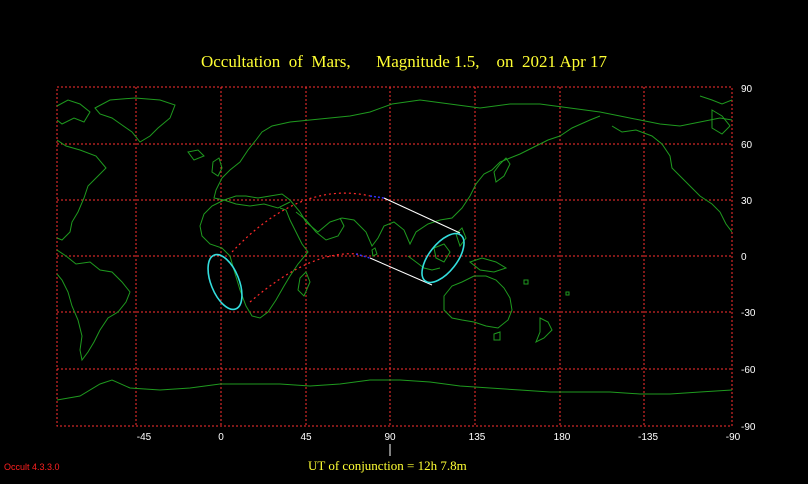 The height and width of the screenshot is (484, 808). What do you see at coordinates (478, 302) in the screenshot?
I see `australia-coast` at bounding box center [478, 302].